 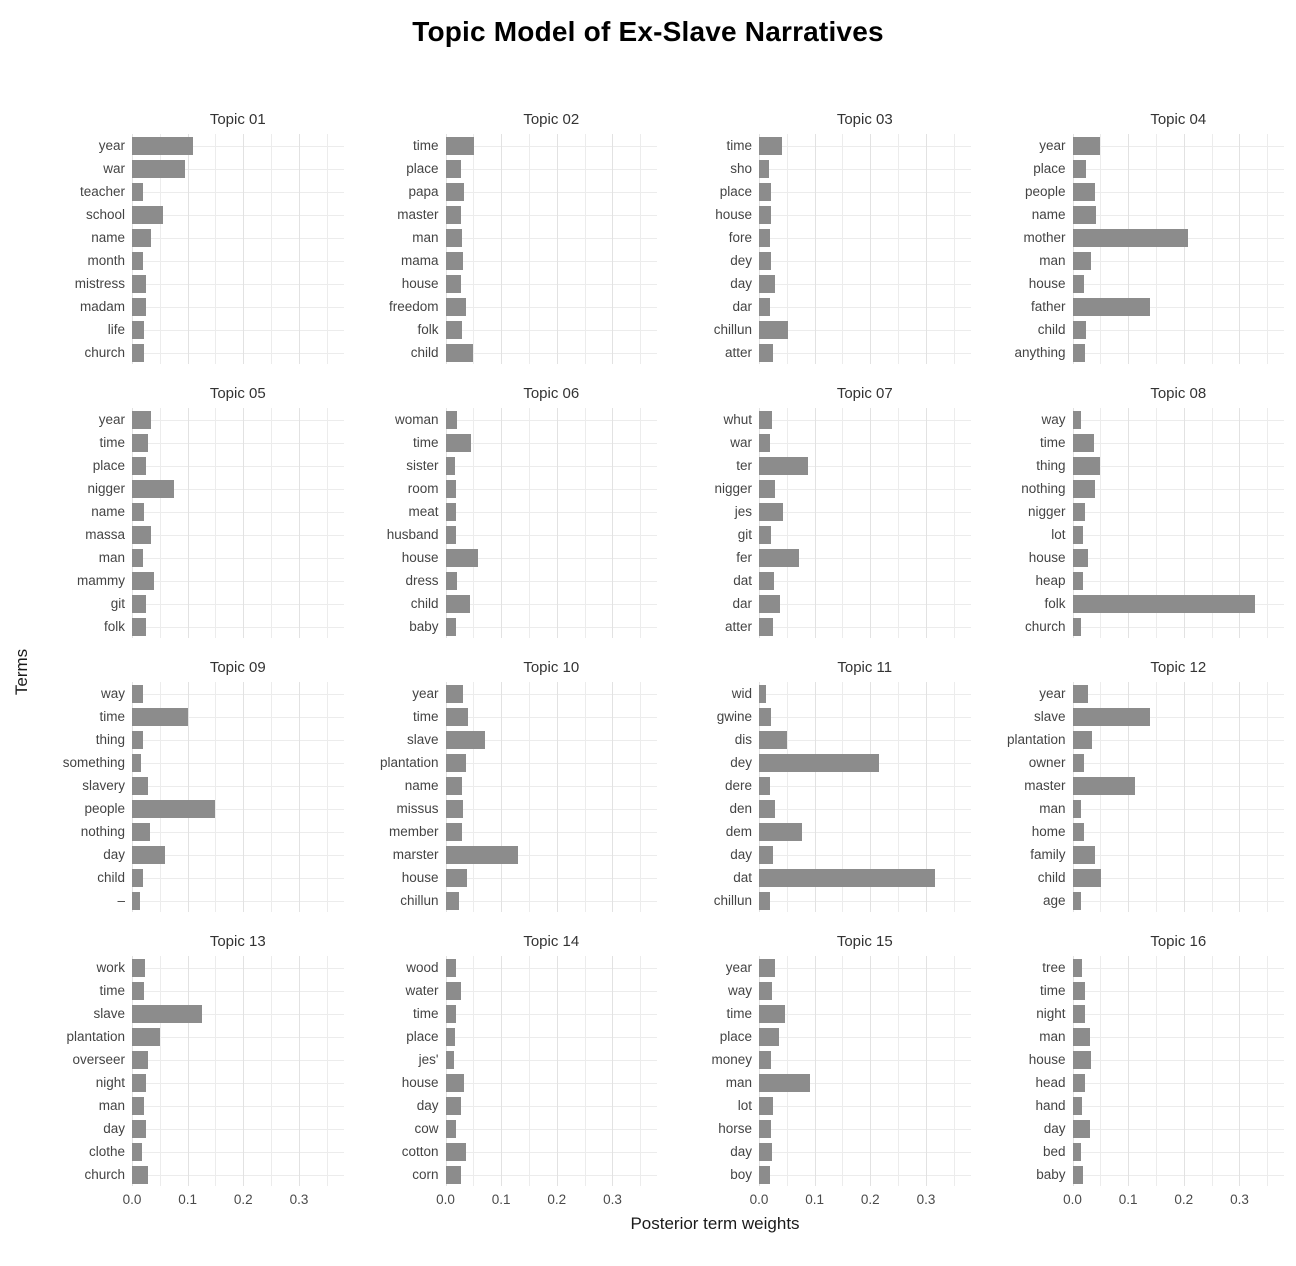 What do you see at coordinates (422, 1036) in the screenshot?
I see `term-label: place` at bounding box center [422, 1036].